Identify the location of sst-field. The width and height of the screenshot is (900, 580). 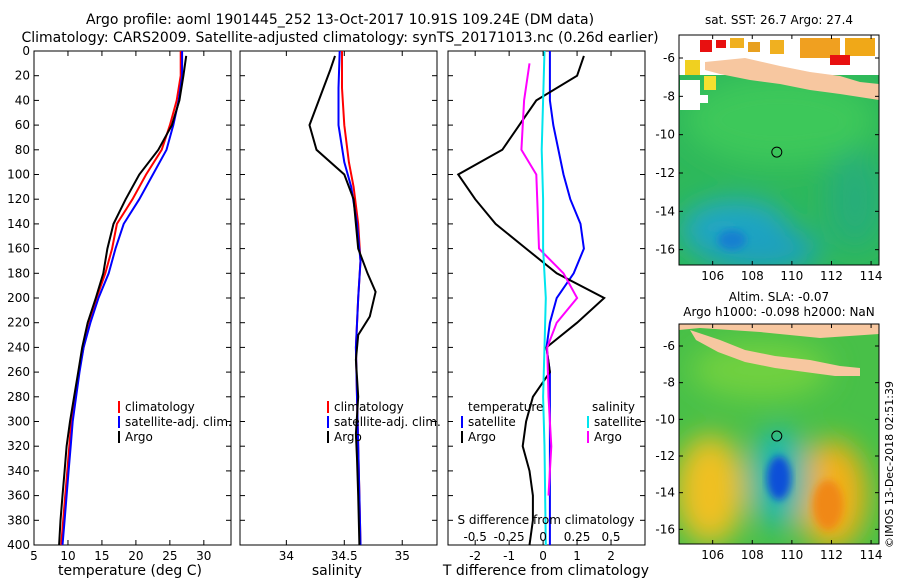
(779, 150).